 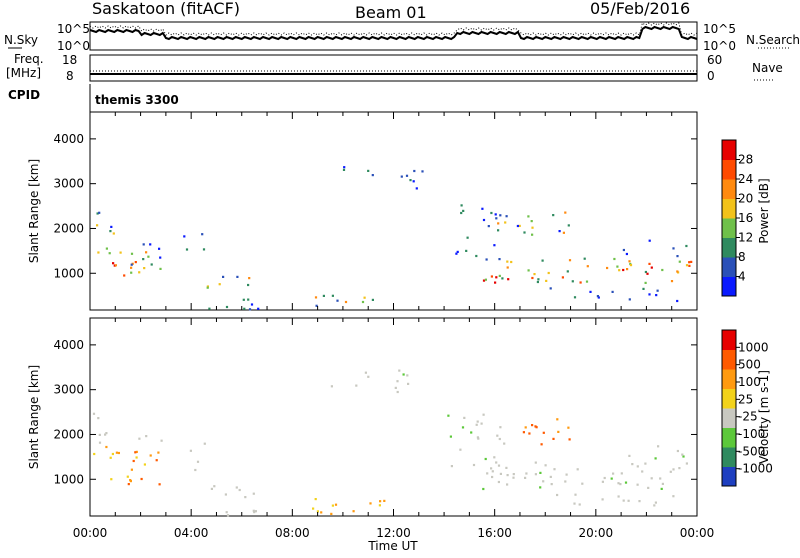 What do you see at coordinates (719, 29) in the screenshot?
I see `nsearch-tick-top: 10^5` at bounding box center [719, 29].